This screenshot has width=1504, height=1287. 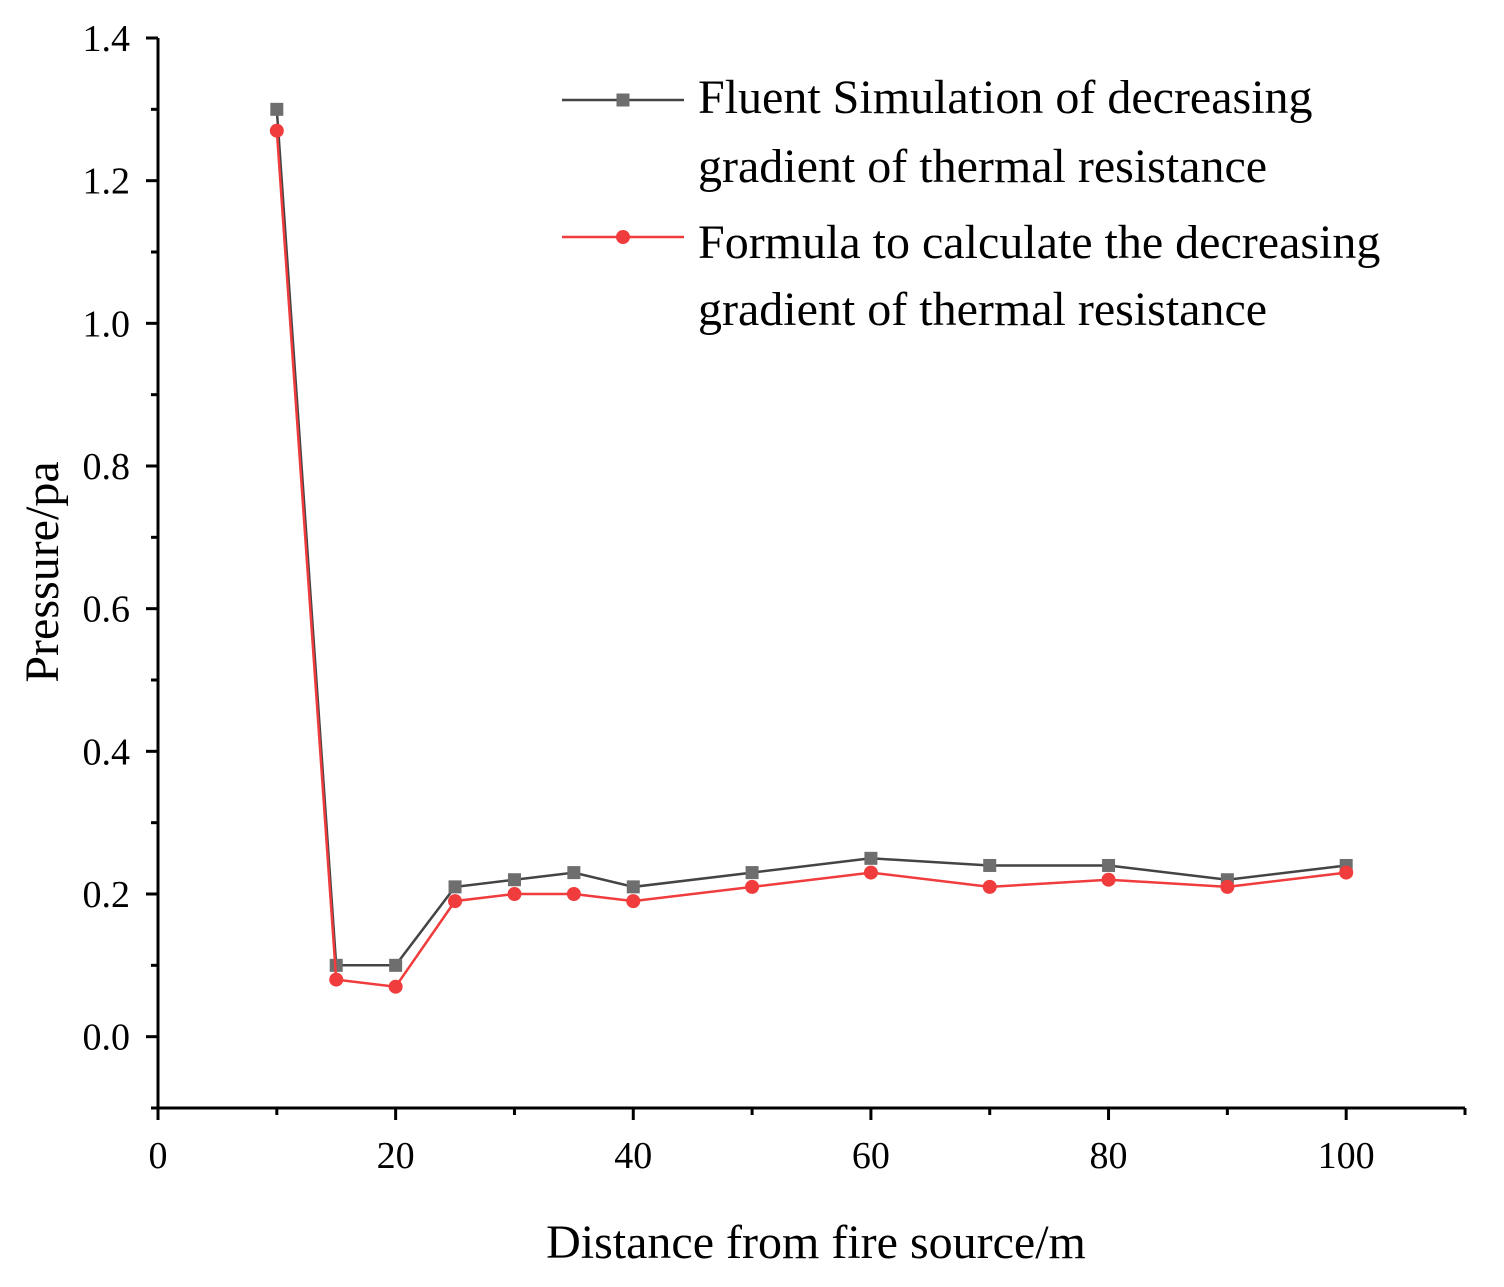 What do you see at coordinates (120, 564) in the screenshot?
I see `y-axis-ticks: 0.0 0.2 0.4 0.6 0.8 1.0 1.2 1.4` at bounding box center [120, 564].